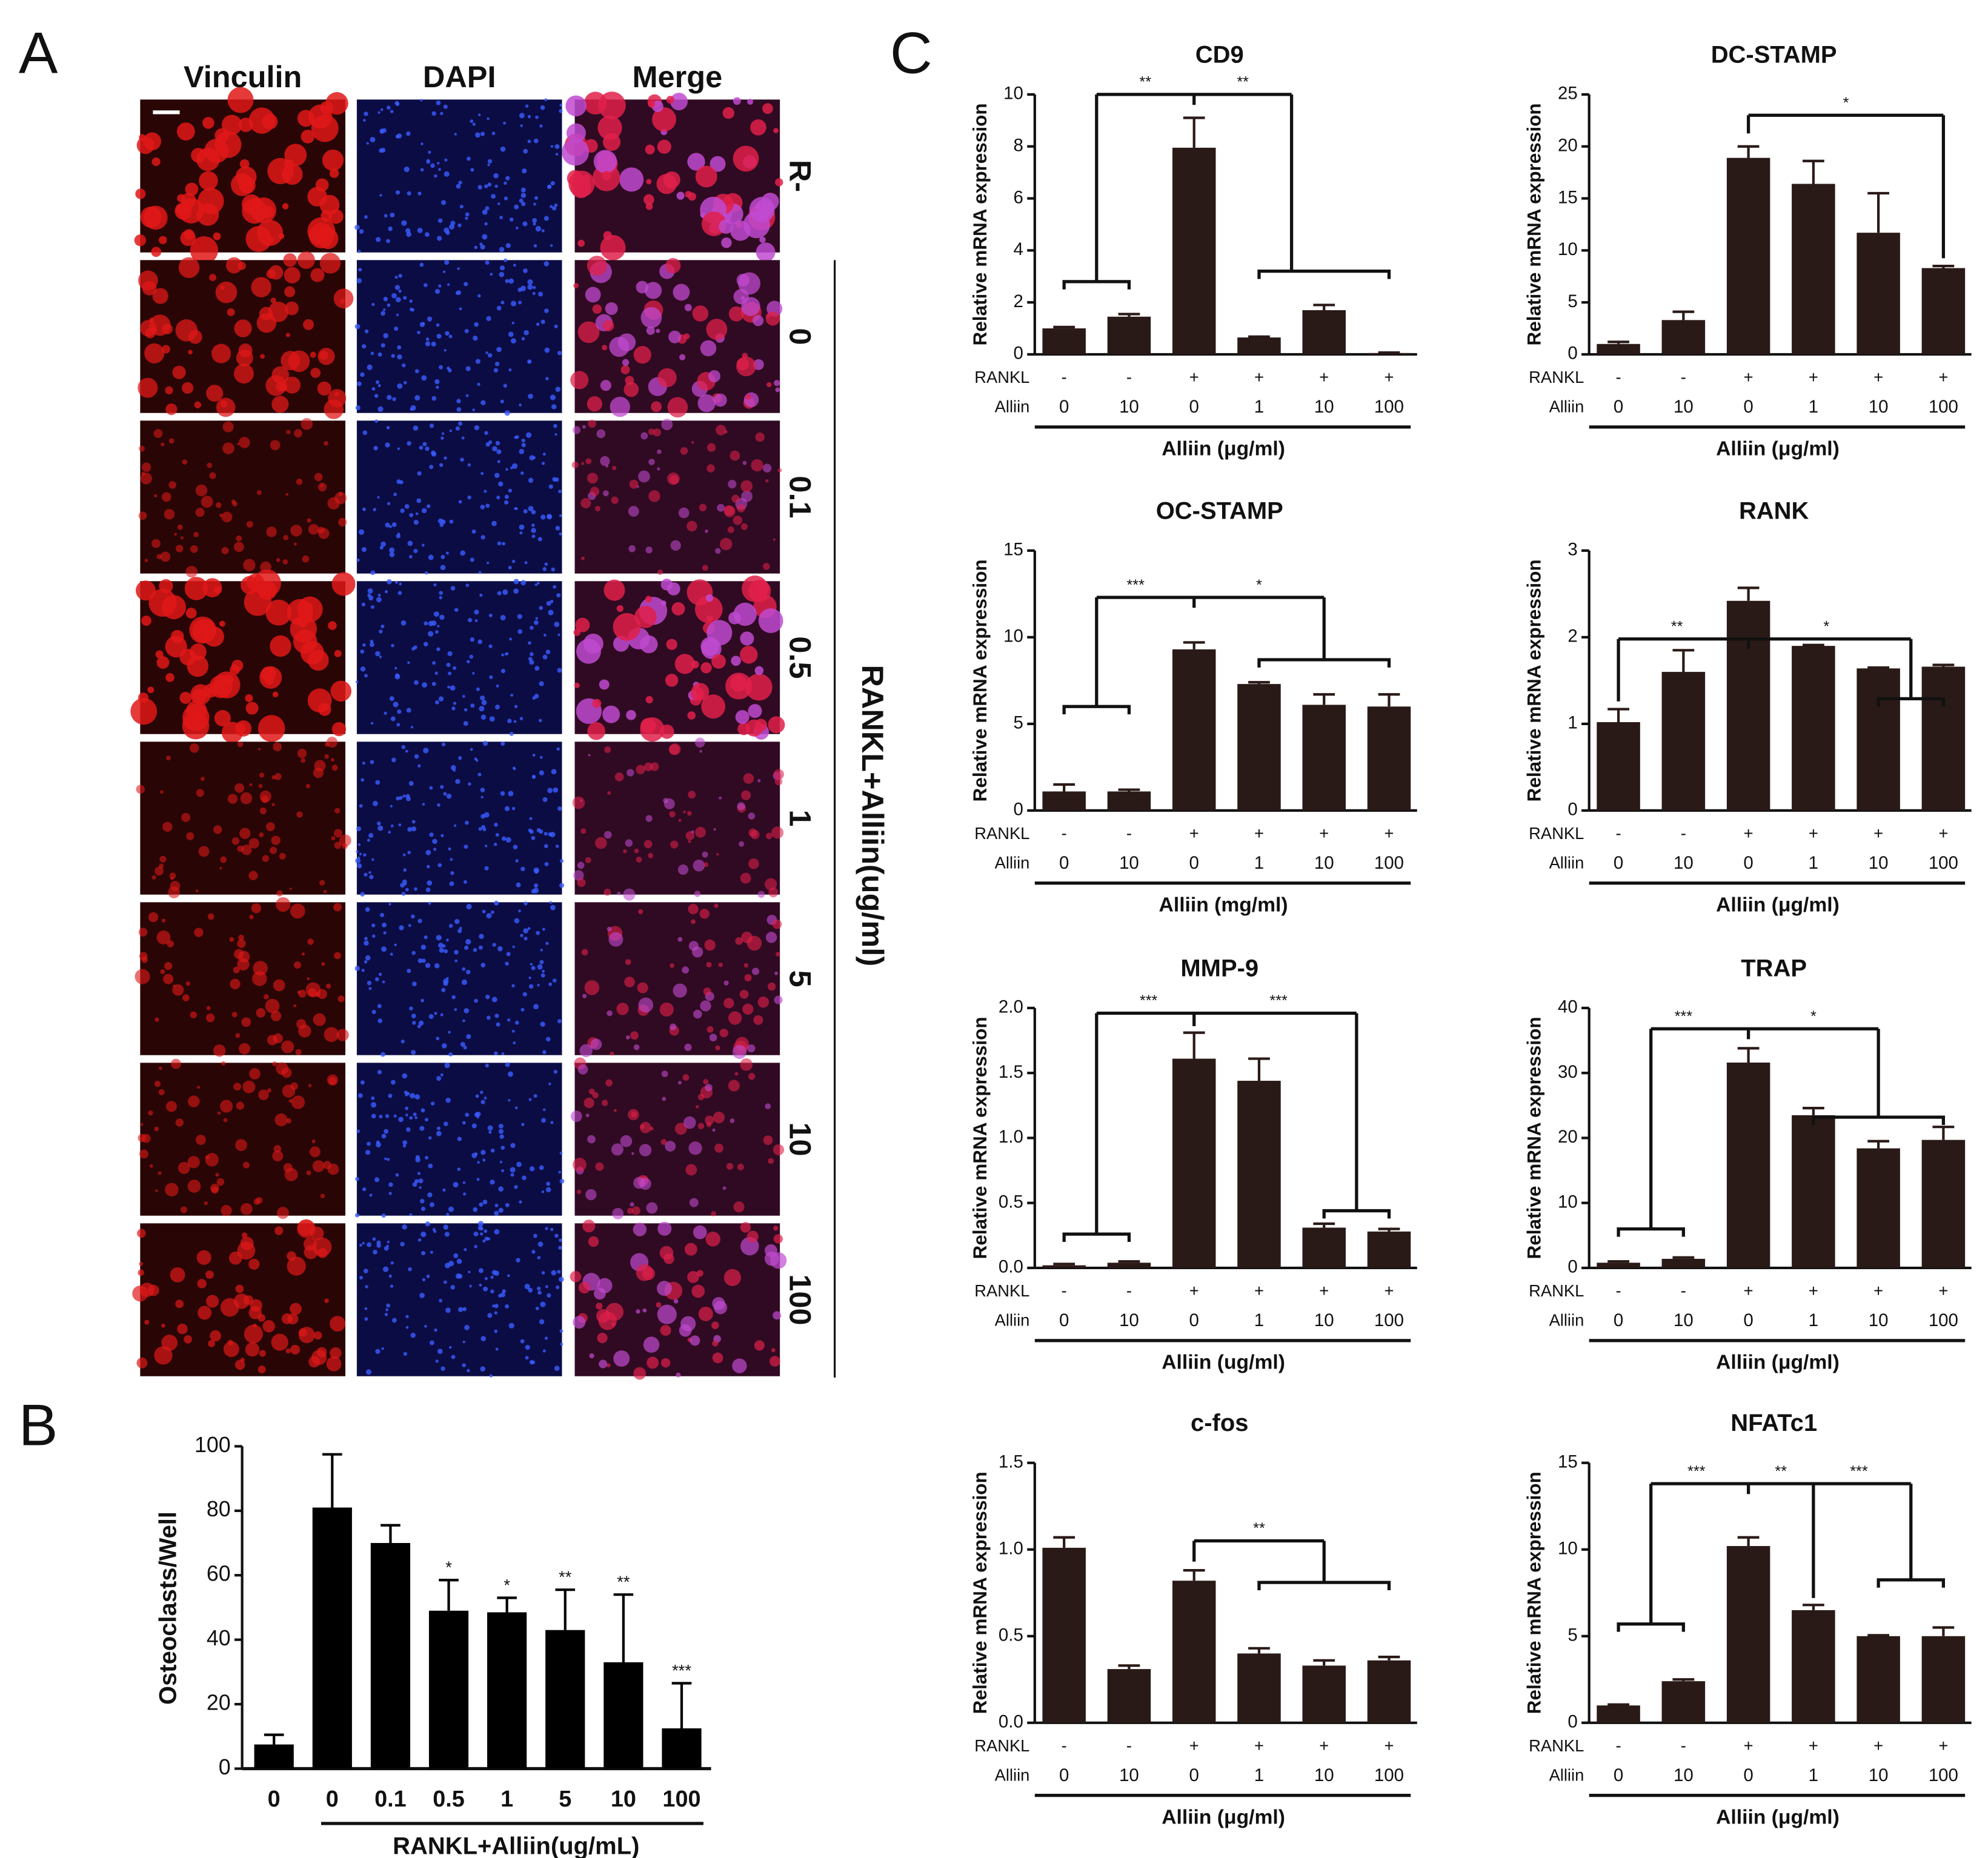 The height and width of the screenshot is (1858, 1988). What do you see at coordinates (274, 1799) in the screenshot?
I see `x-tick-label: 0` at bounding box center [274, 1799].